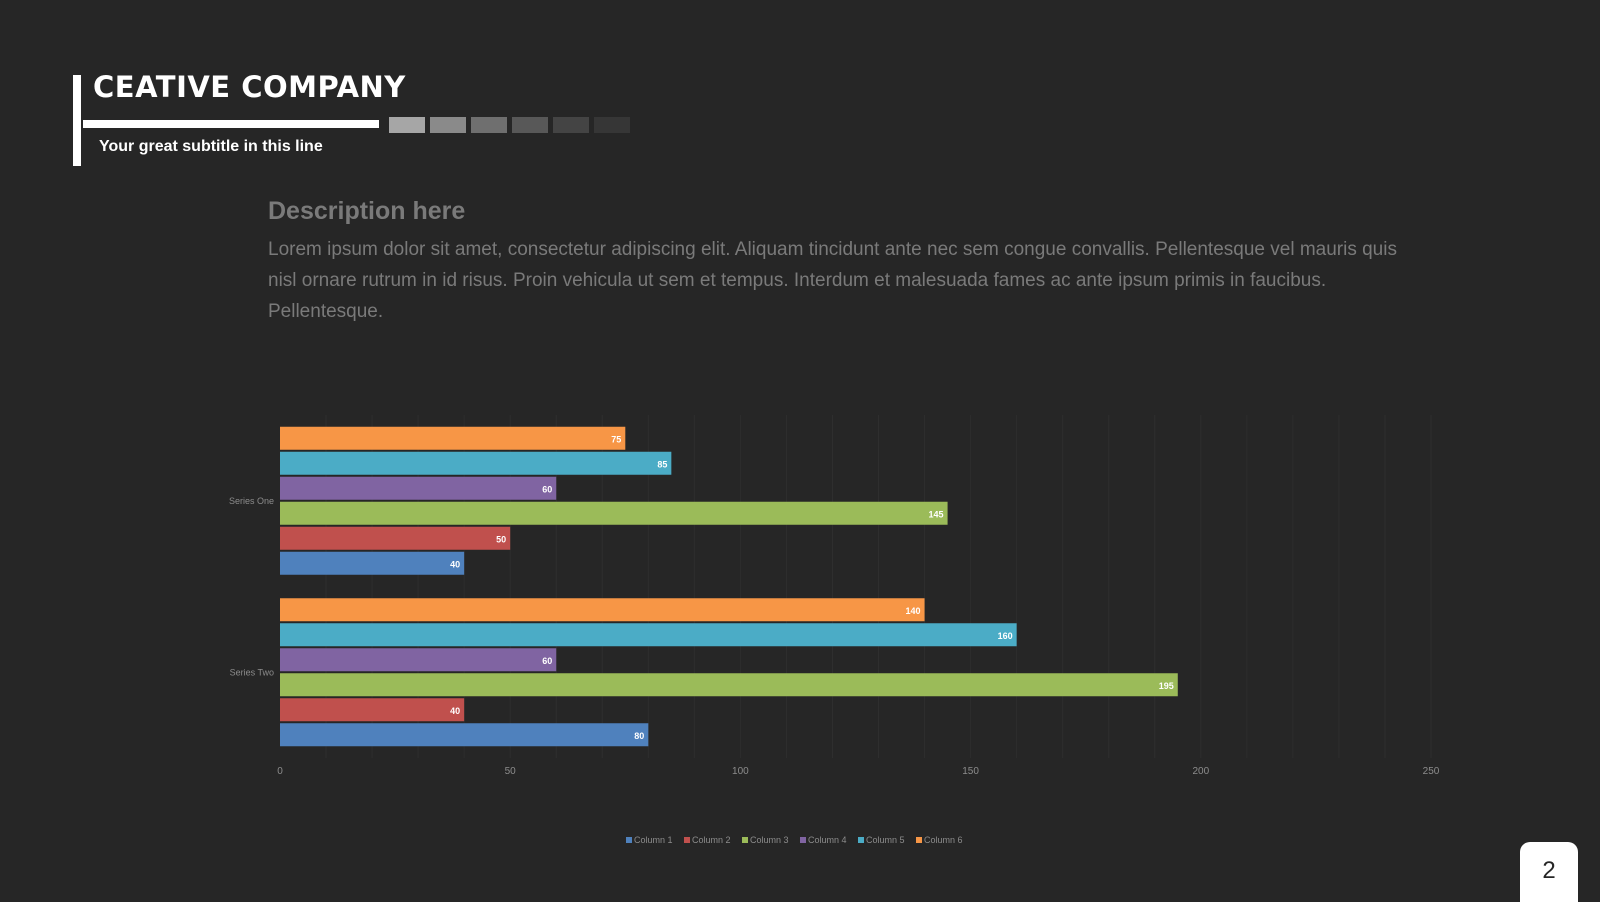  Describe the element at coordinates (662, 464) in the screenshot. I see `bar-data-label: 85` at that location.